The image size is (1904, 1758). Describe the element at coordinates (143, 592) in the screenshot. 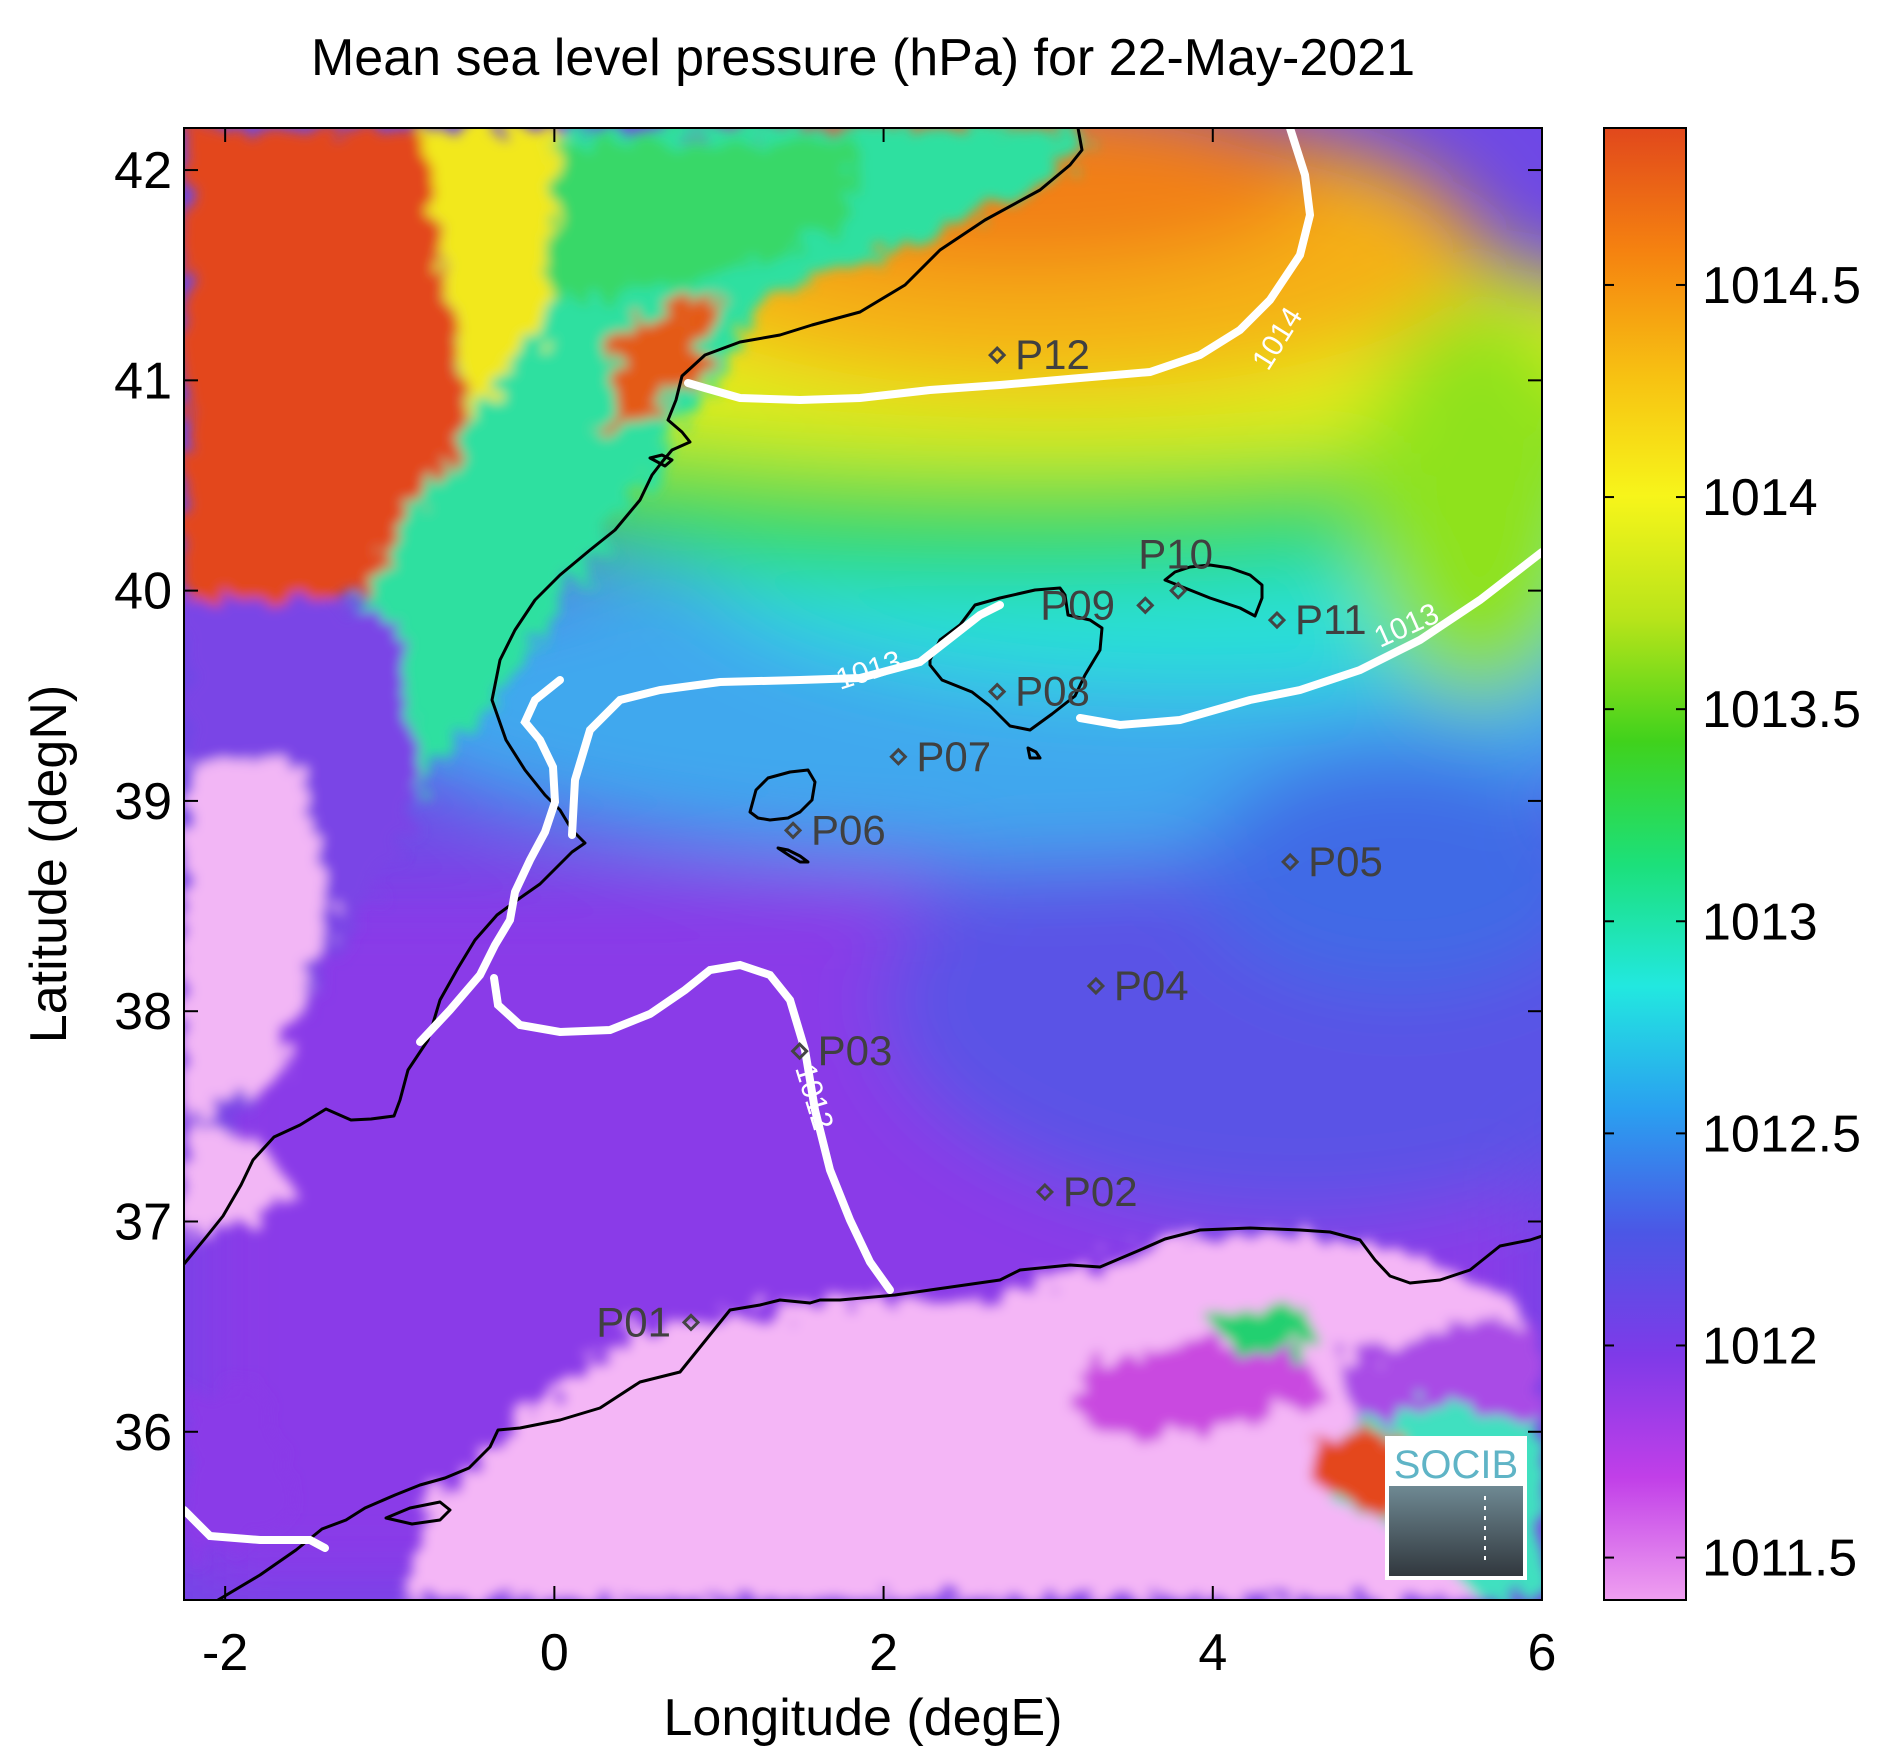

I see `y-tick-label: 40` at that location.